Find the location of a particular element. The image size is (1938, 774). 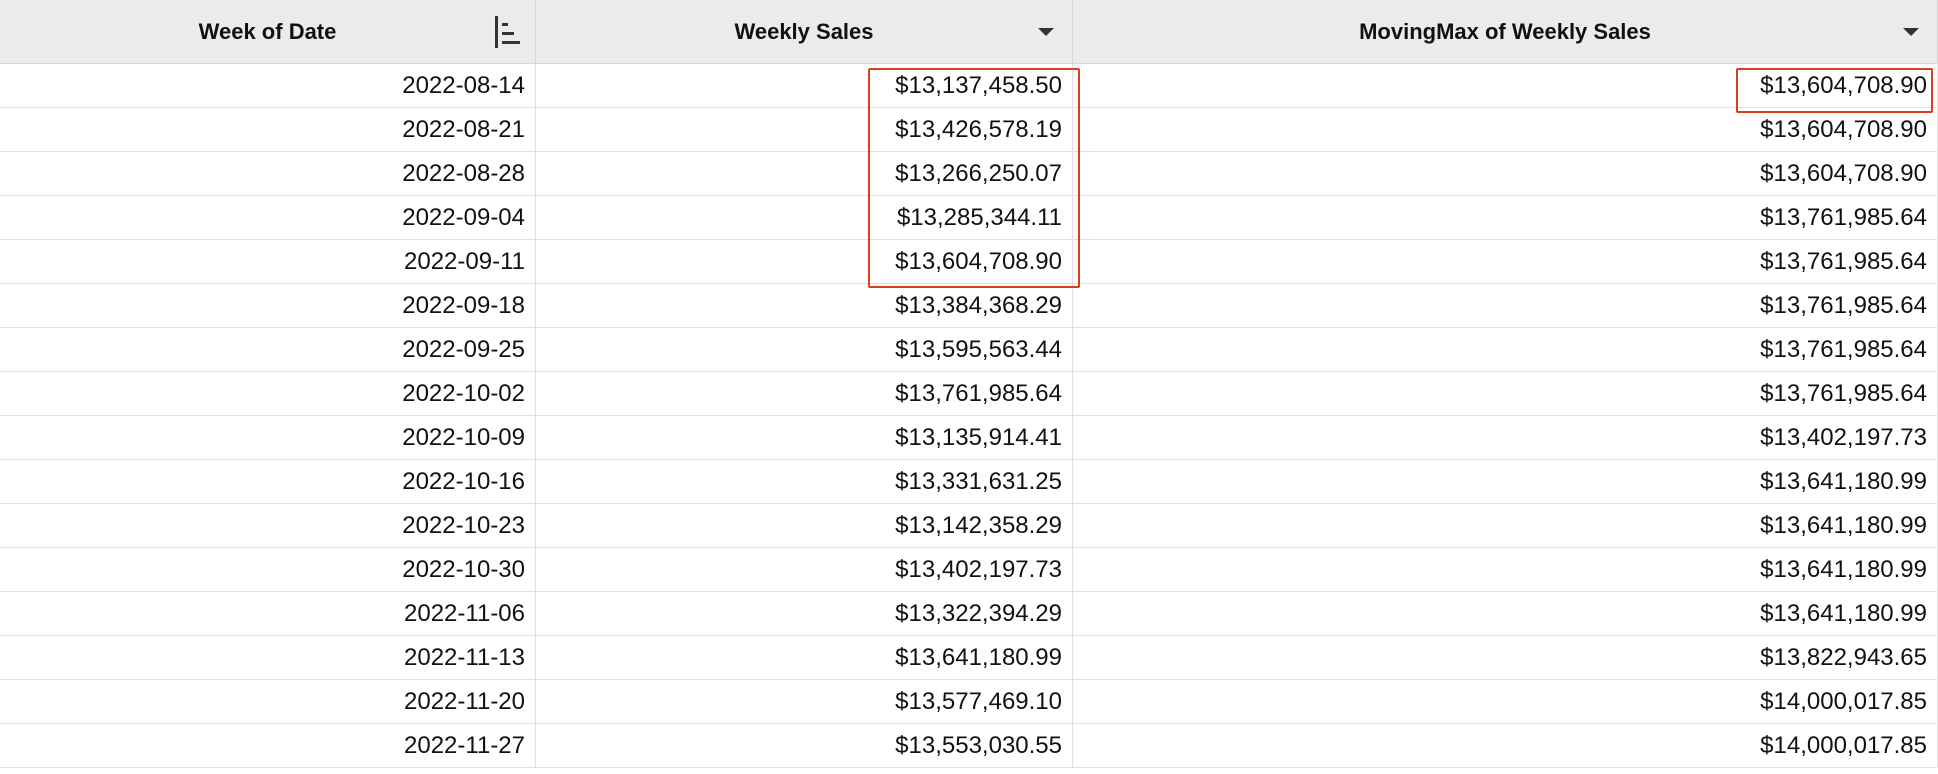

table-cell: 2022-10-09 is located at coordinates (268, 438).